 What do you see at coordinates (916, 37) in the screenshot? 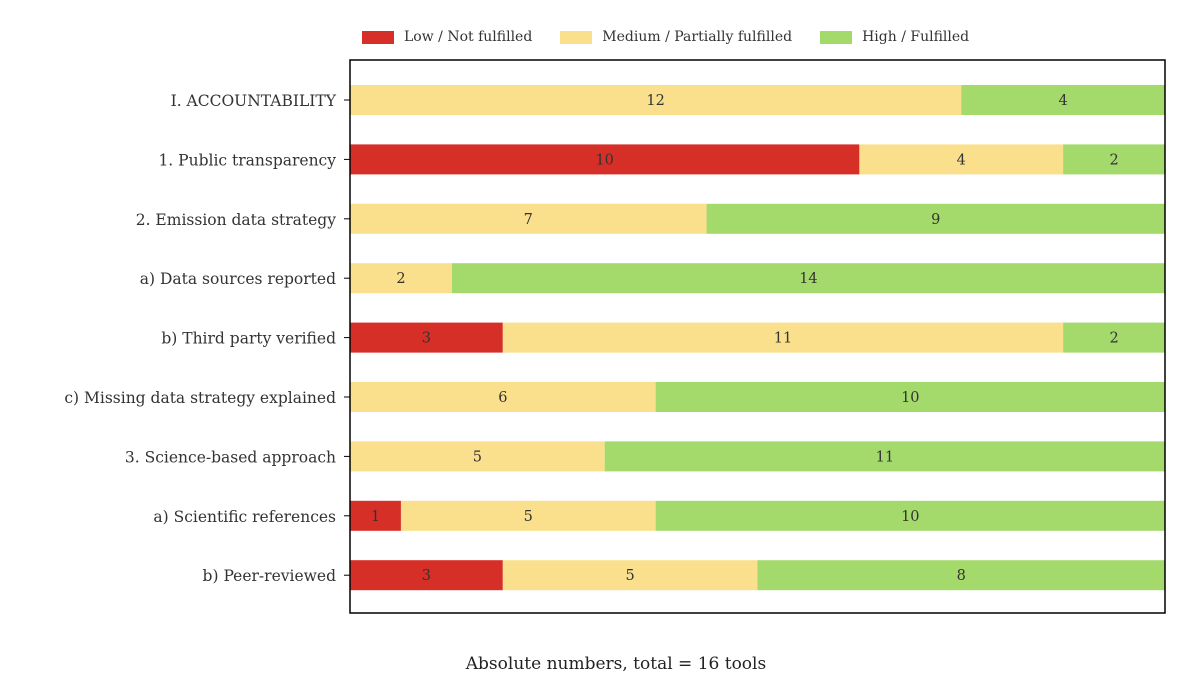
I see `legend-label-high: High / Fulfilled` at bounding box center [916, 37].